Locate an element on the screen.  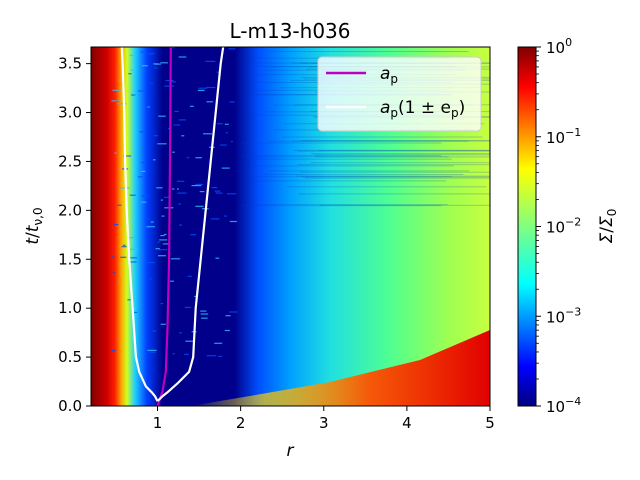
y-axis-label: t/tν,0 is located at coordinates (34, 225).